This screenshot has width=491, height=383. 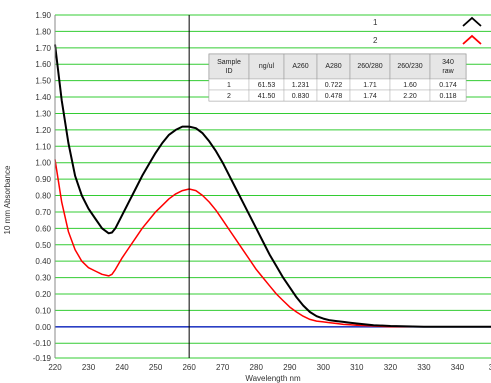 What do you see at coordinates (43, 97) in the screenshot?
I see `y-tick-label: 1.40` at bounding box center [43, 97].